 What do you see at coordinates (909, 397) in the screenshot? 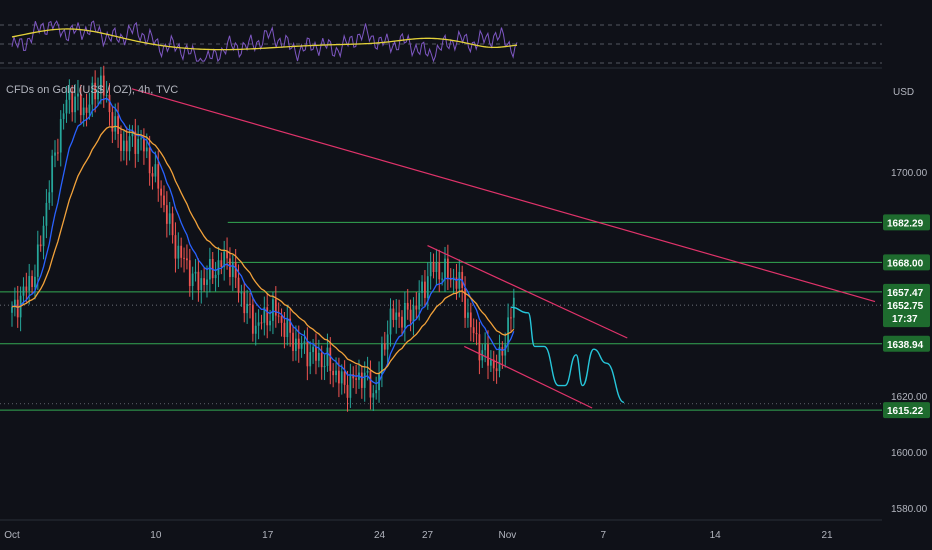
I see `price-tick-label: 1620.00` at bounding box center [909, 397].